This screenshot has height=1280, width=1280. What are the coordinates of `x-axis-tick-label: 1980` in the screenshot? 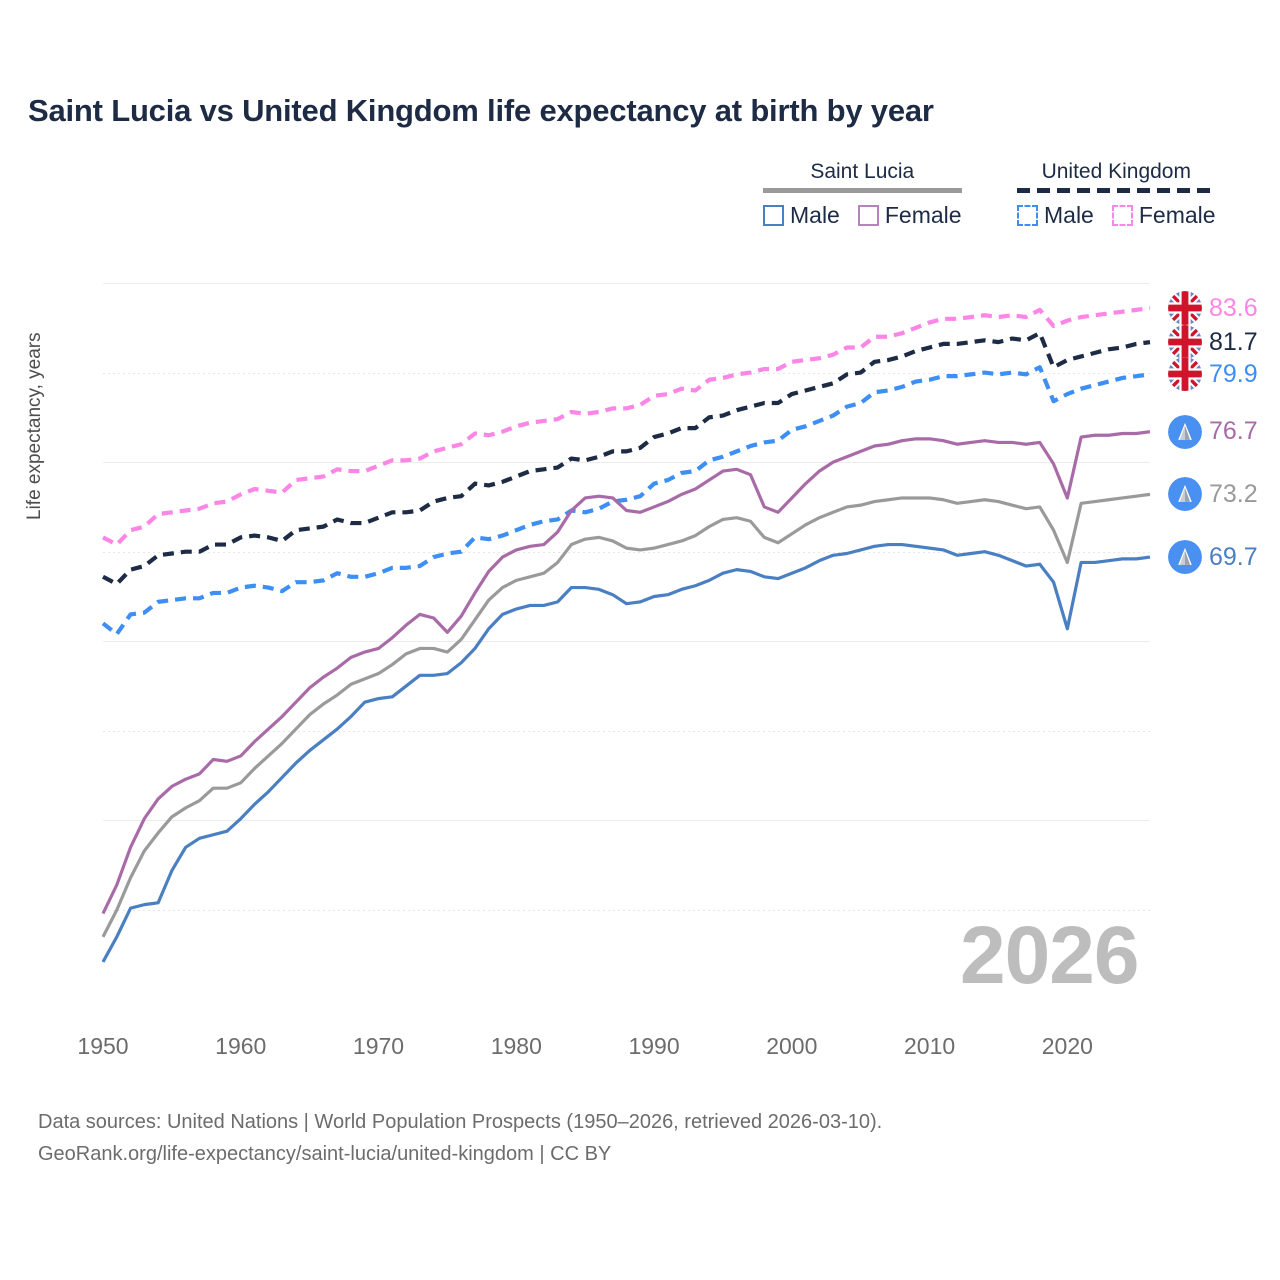 It's located at (516, 1046).